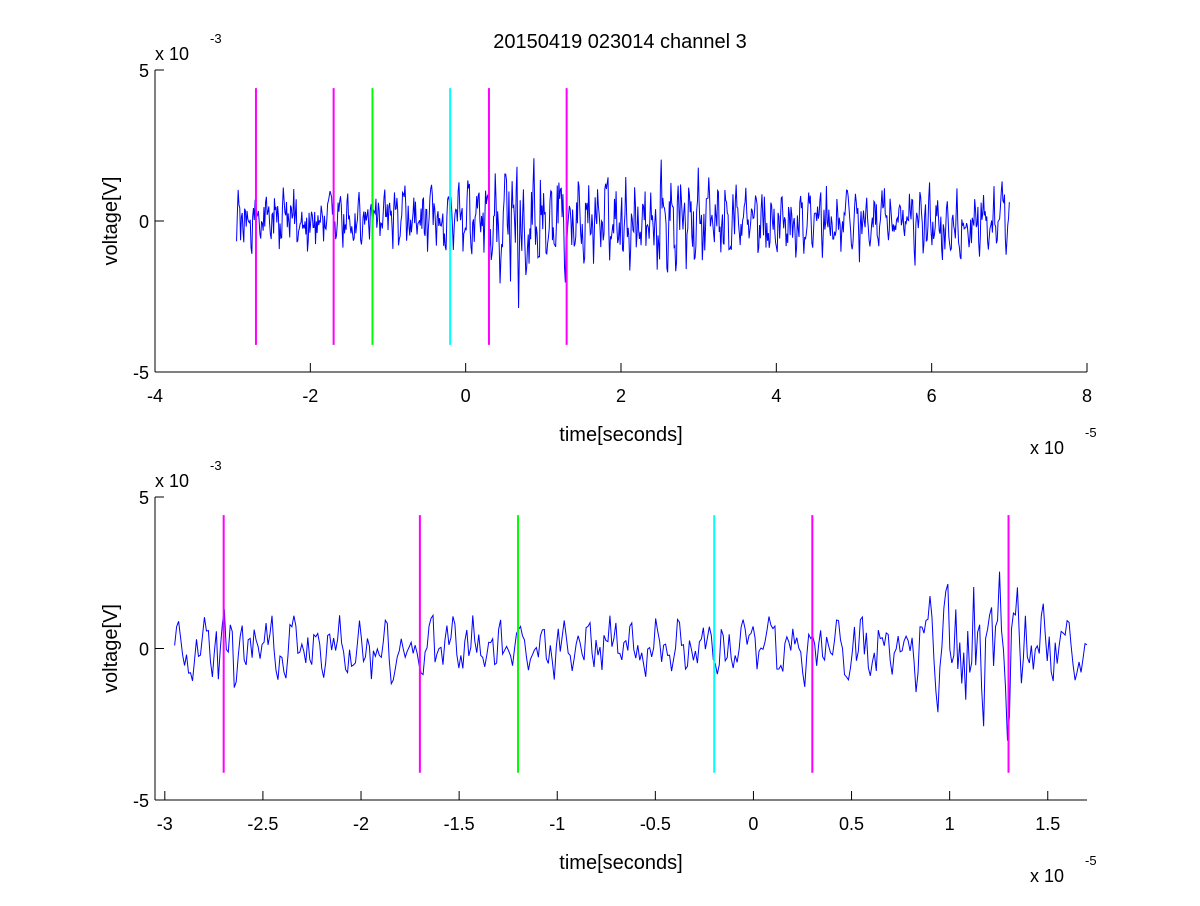 This screenshot has height=906, width=1200. What do you see at coordinates (1087, 396) in the screenshot?
I see `x-tick-label: 8` at bounding box center [1087, 396].